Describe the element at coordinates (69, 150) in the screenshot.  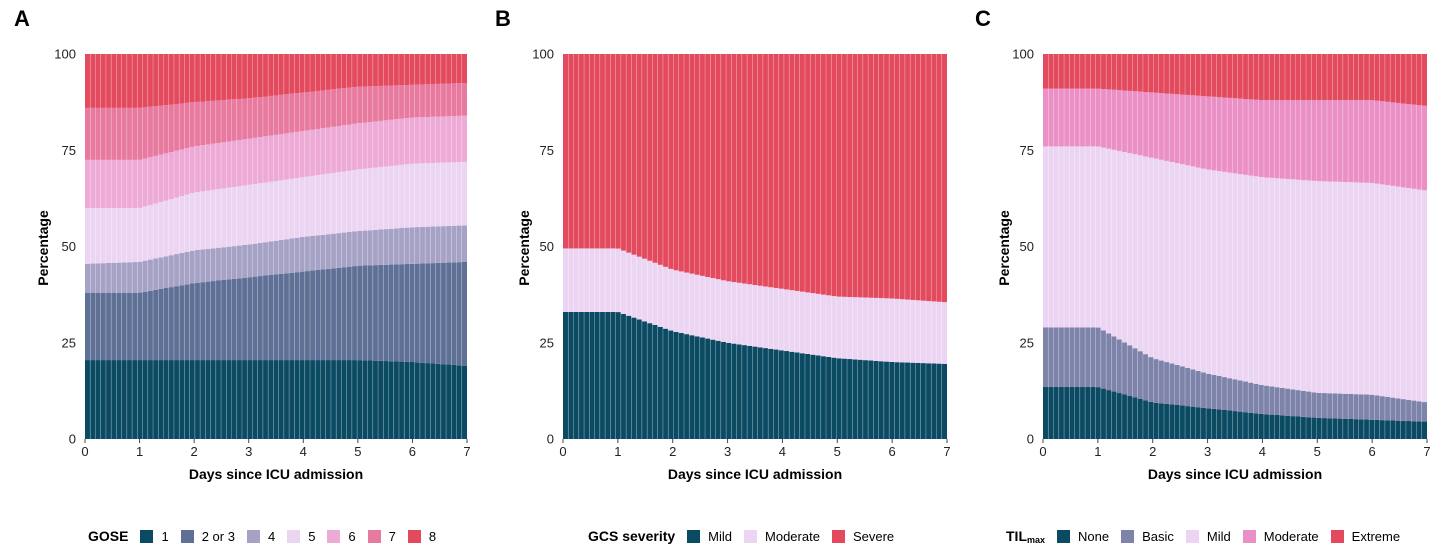
I see `y-tick-label: 75` at that location.